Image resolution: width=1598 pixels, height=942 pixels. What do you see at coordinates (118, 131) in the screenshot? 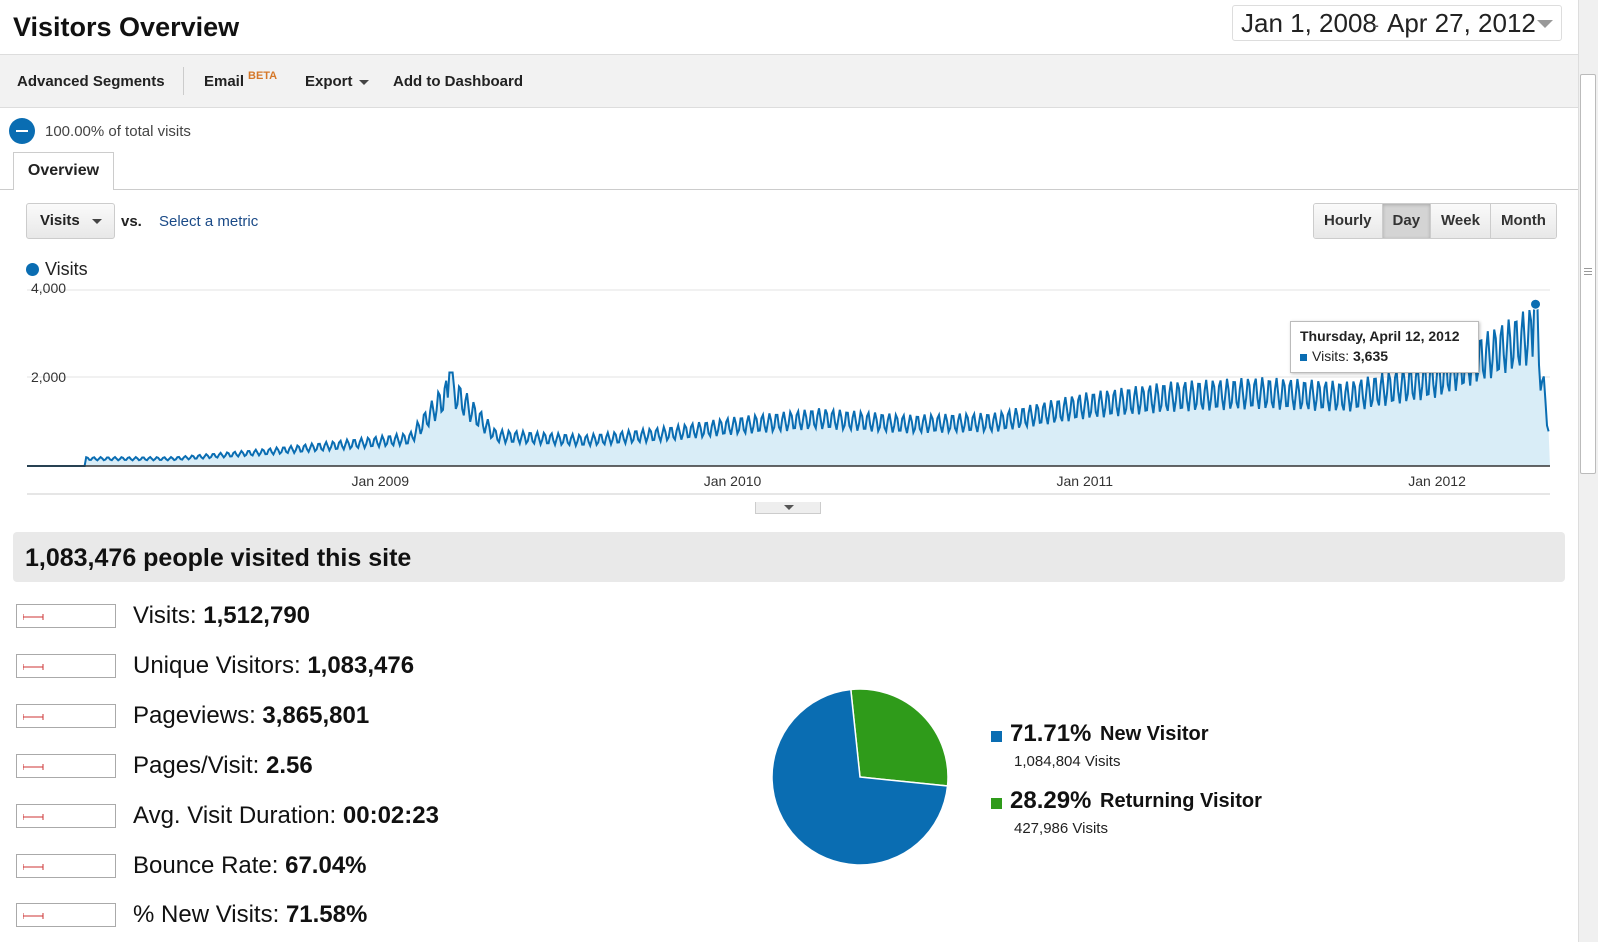
I see `segment-label: 100.00% of total visits` at bounding box center [118, 131].